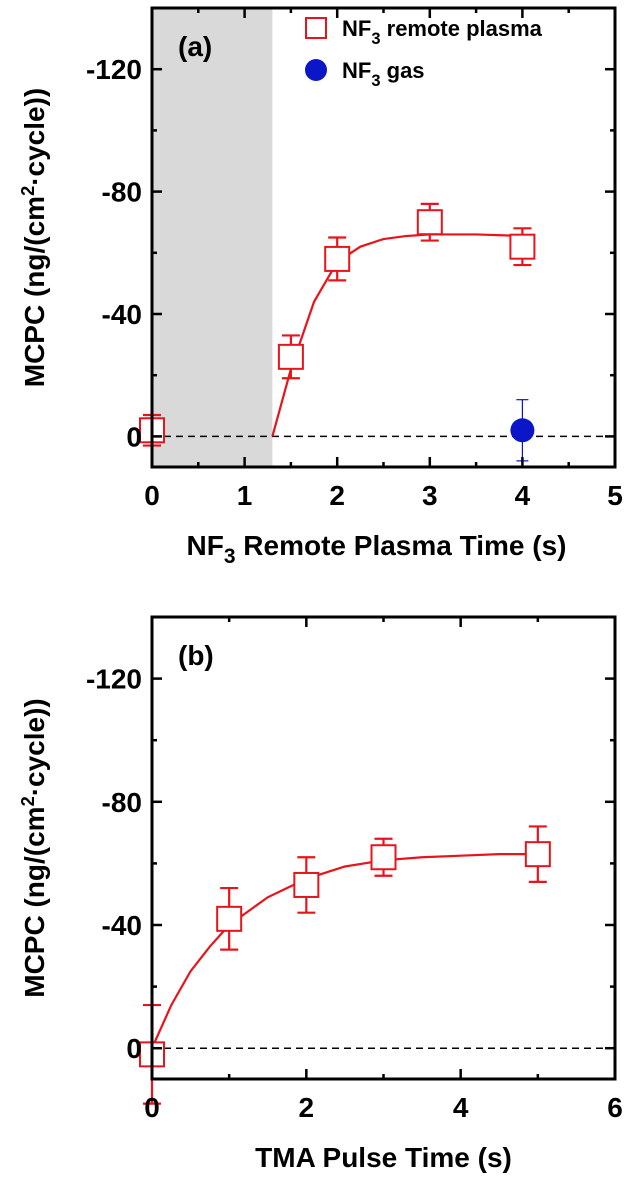 Image resolution: width=628 pixels, height=1183 pixels. I want to click on legend: NF3 remote plasma NF3 gas, so click(424, 53).